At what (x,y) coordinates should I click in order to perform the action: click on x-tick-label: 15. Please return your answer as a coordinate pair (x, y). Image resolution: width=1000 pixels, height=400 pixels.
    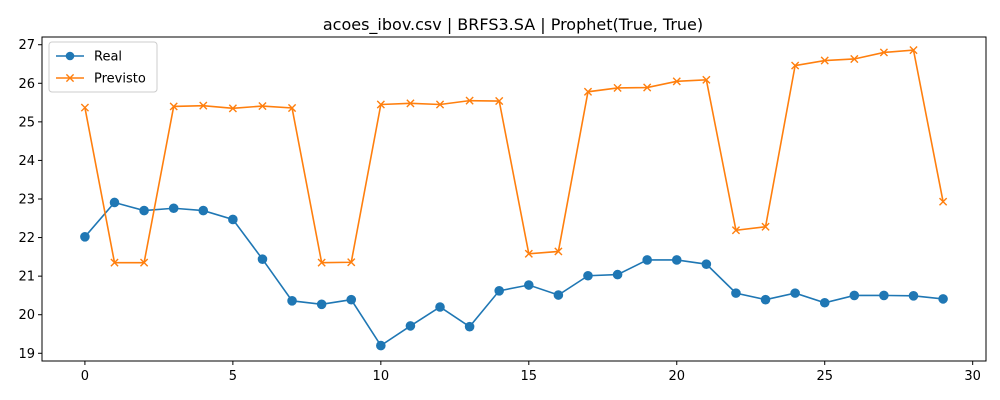
    Looking at the image, I should click on (529, 376).